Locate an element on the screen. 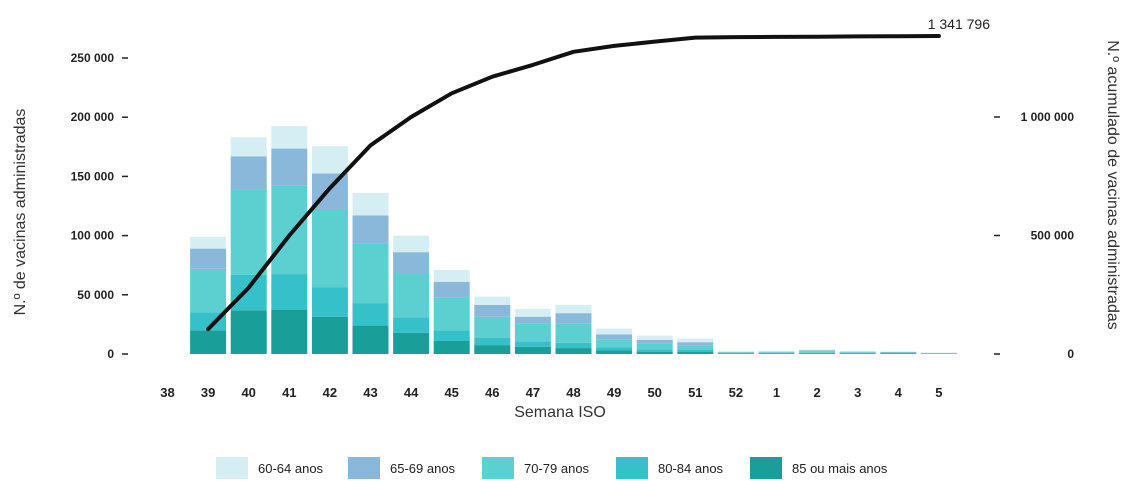  x-tick-label: 43 is located at coordinates (370, 392).